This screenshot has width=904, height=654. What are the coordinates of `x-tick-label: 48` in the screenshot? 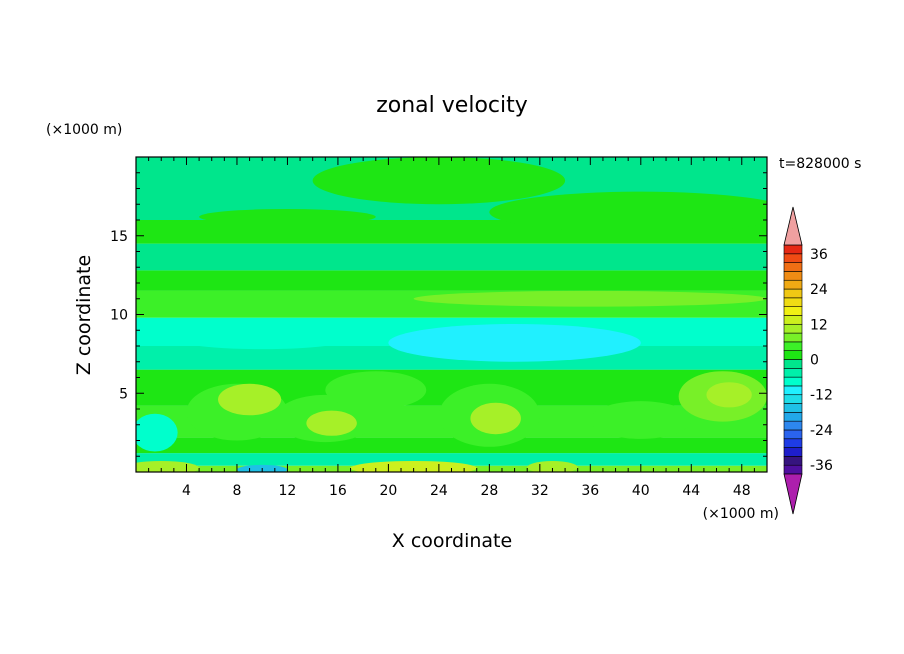 It's located at (742, 491).